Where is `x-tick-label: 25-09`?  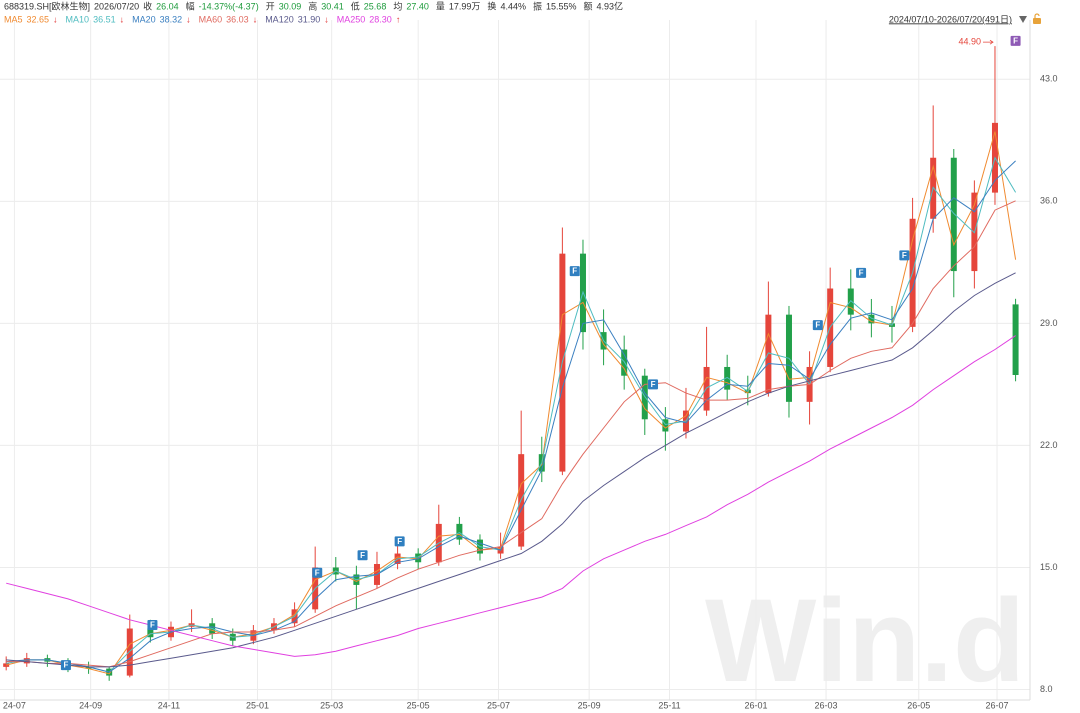 x-tick-label: 25-09 is located at coordinates (589, 705).